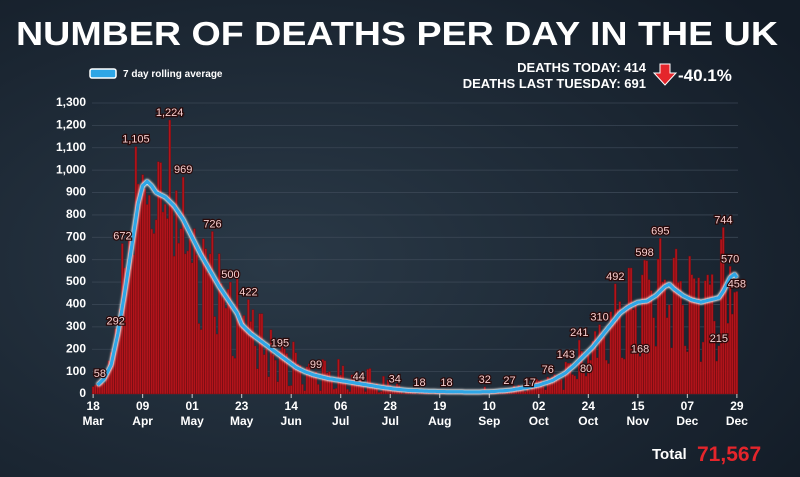 The width and height of the screenshot is (800, 477). I want to click on y-tick-label: 1,300, so click(71, 102).